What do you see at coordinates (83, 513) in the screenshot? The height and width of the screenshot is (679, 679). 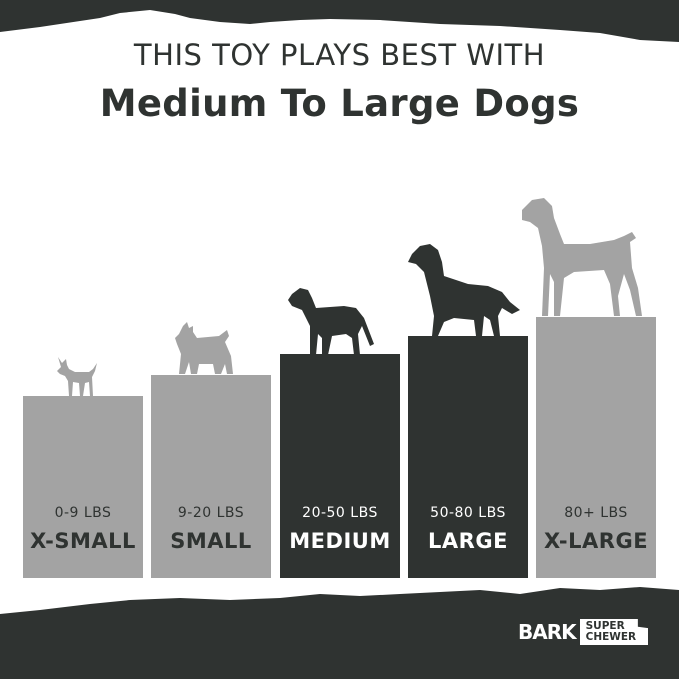 I see `weight-label: 0-9 LBS` at bounding box center [83, 513].